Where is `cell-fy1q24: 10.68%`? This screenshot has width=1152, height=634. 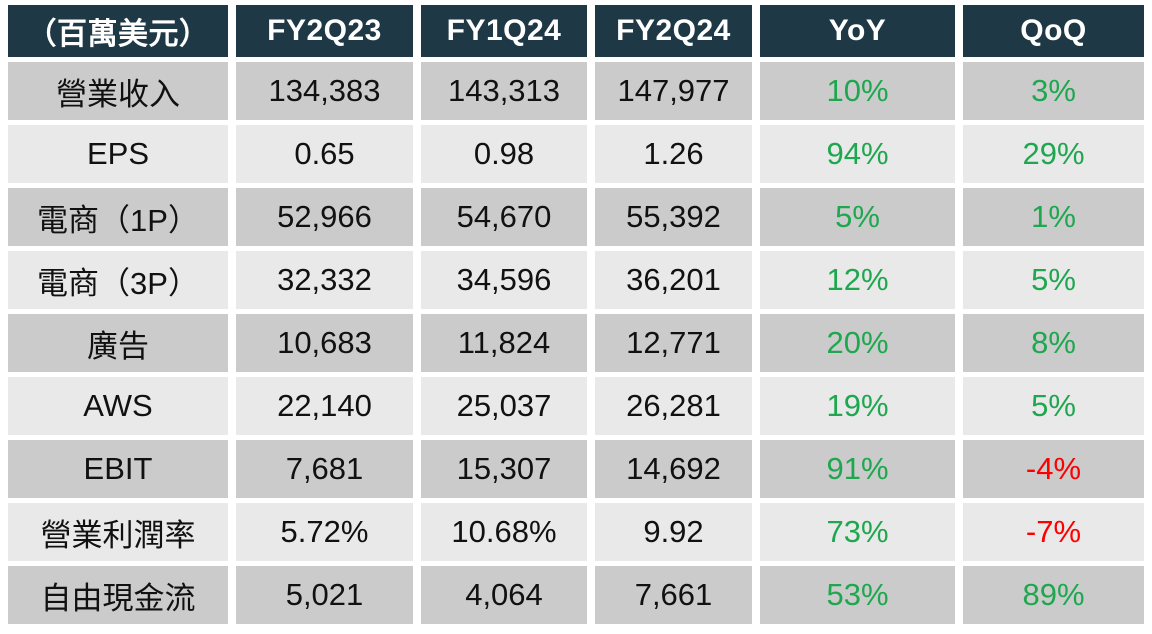
cell-fy1q24: 10.68% is located at coordinates (504, 532).